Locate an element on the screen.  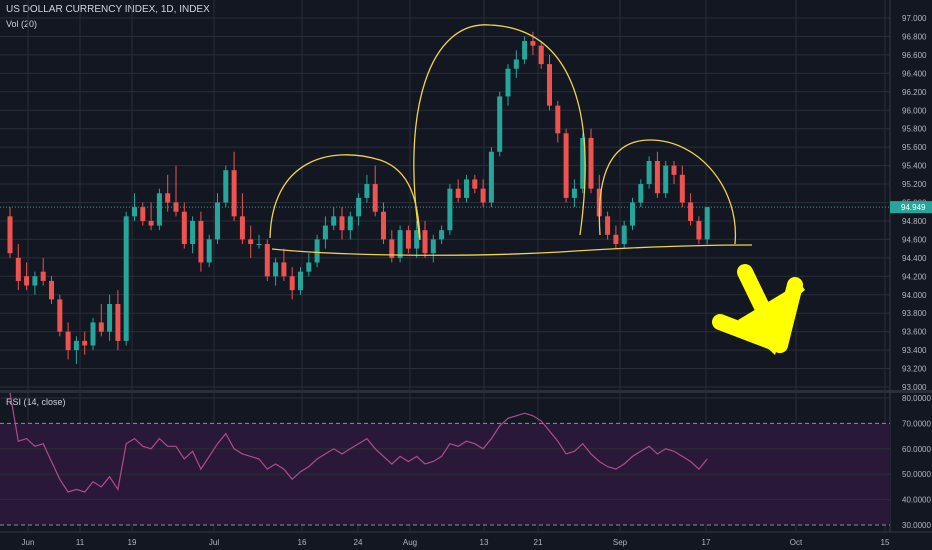
rsi-tick-label: 40.0000 is located at coordinates (916, 500).